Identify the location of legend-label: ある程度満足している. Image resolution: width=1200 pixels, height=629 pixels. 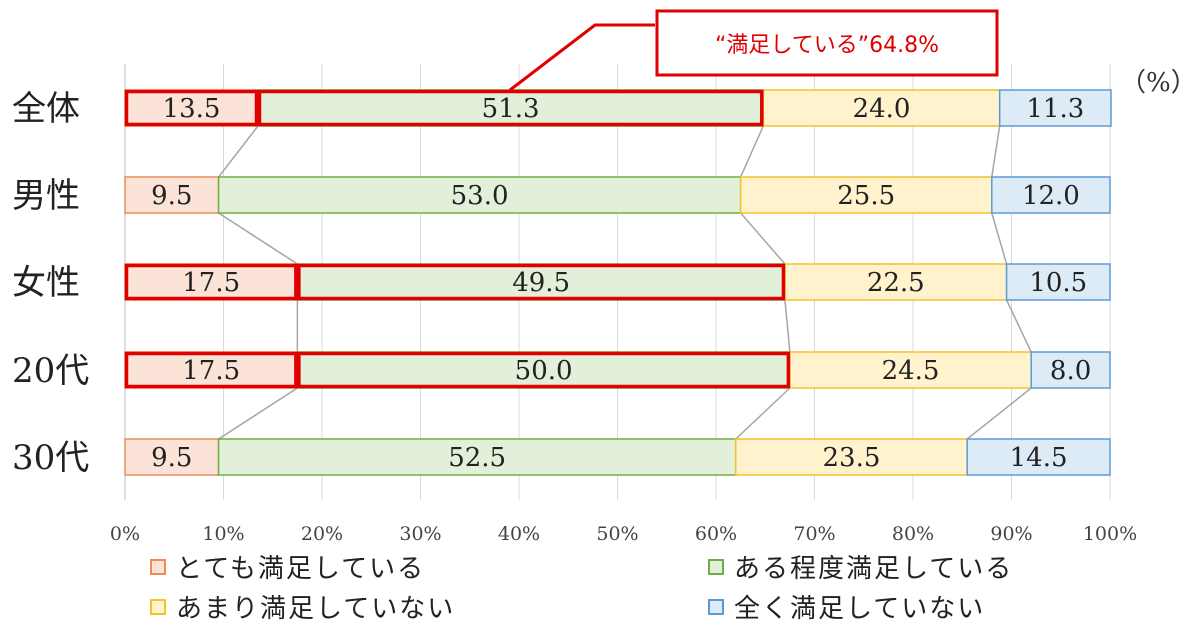
(874, 569).